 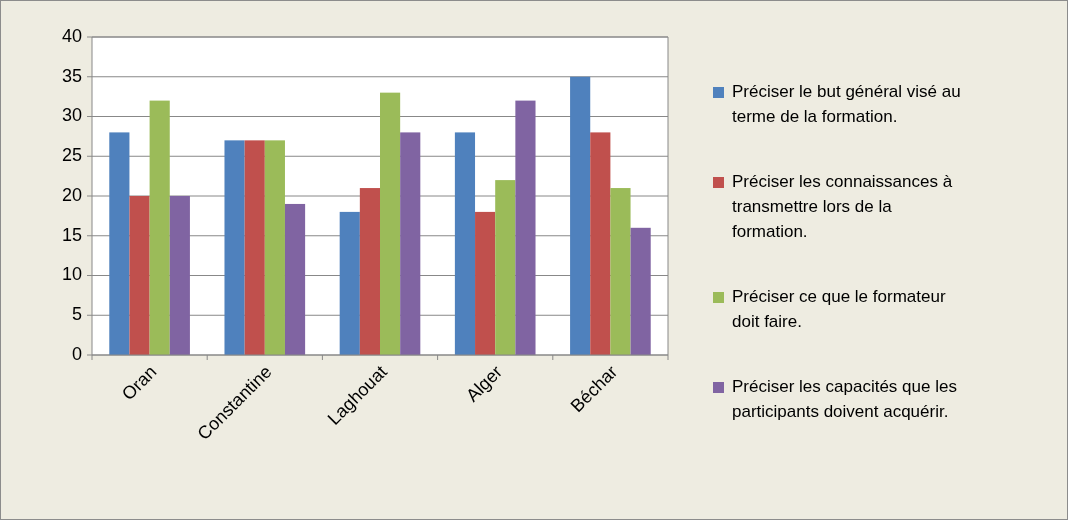 What do you see at coordinates (76, 353) in the screenshot?
I see `y-tick-label: 0` at bounding box center [76, 353].